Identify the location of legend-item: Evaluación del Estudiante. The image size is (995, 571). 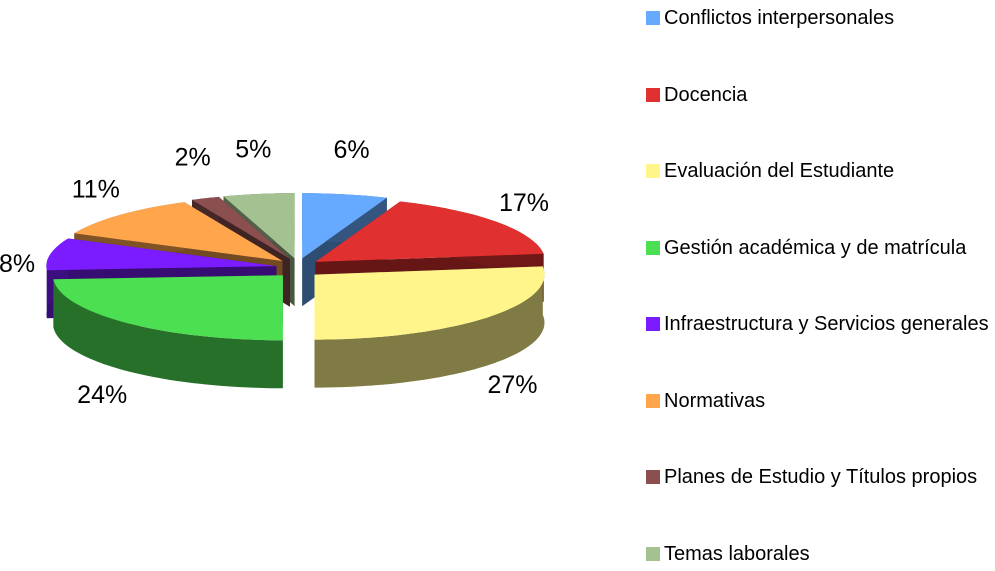
(818, 171).